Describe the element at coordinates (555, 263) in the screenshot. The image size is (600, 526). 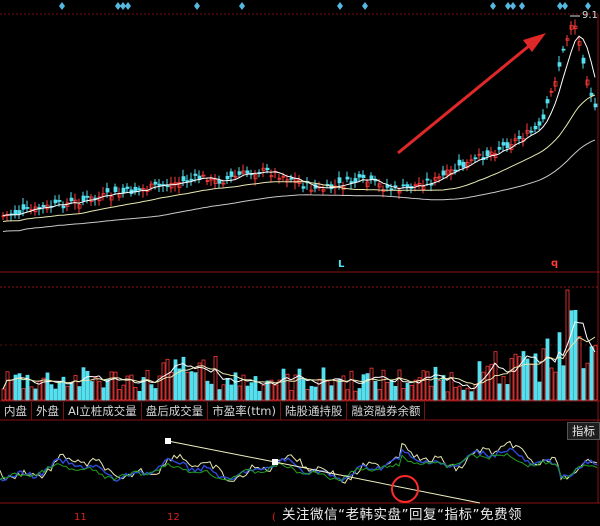
I see `high-marker: q` at that location.